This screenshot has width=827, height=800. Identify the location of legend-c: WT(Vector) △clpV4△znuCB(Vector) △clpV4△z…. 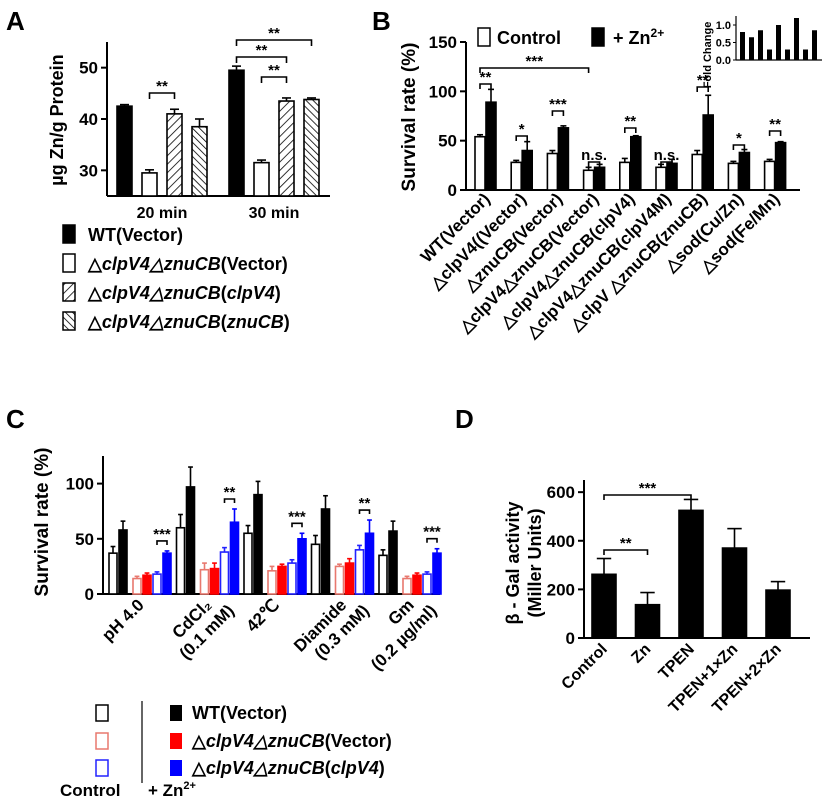
(226, 750).